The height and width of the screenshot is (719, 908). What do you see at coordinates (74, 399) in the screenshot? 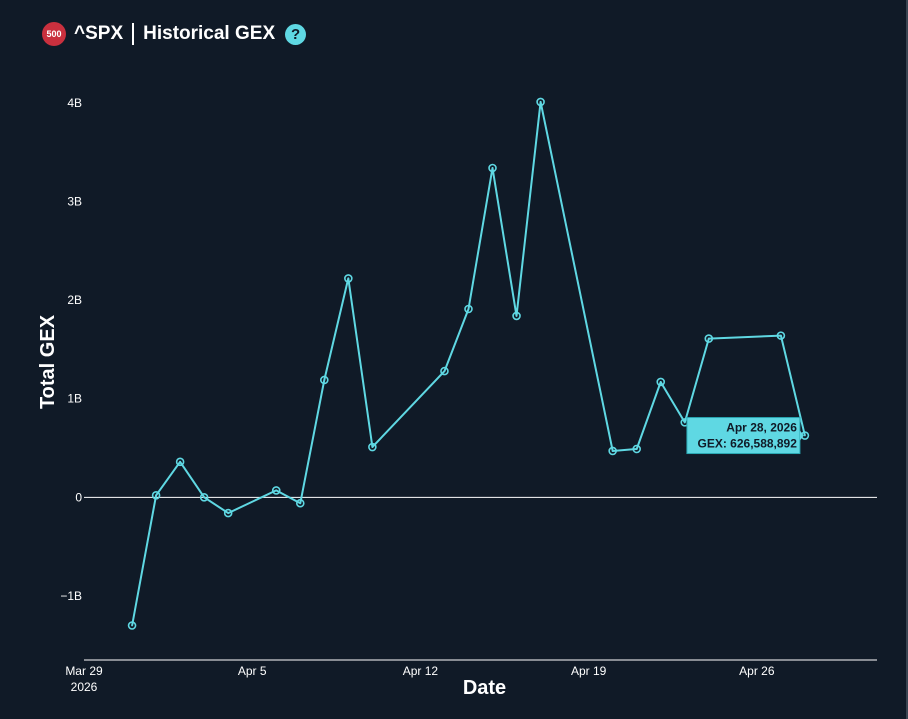
I see `y-tick-label: 1B` at bounding box center [74, 399].